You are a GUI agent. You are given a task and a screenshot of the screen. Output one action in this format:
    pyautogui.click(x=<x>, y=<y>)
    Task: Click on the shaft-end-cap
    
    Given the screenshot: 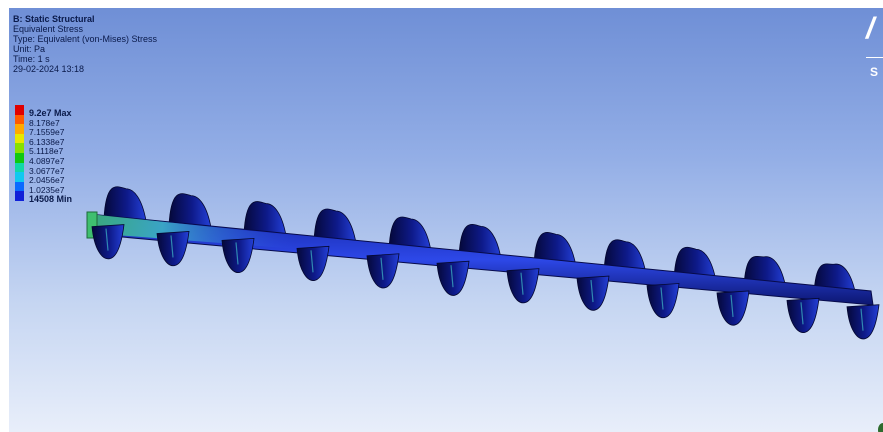 What is the action you would take?
    pyautogui.click(x=92, y=225)
    